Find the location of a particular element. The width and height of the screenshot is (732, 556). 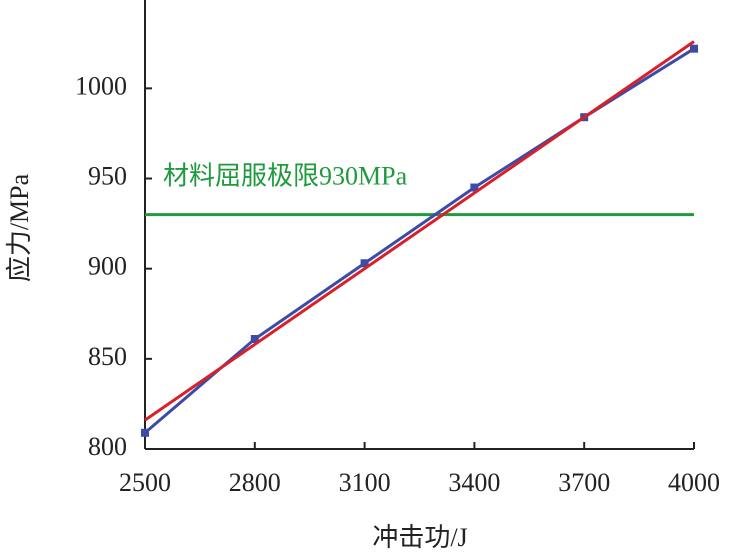

x-tick-label: 2800 is located at coordinates (255, 482).